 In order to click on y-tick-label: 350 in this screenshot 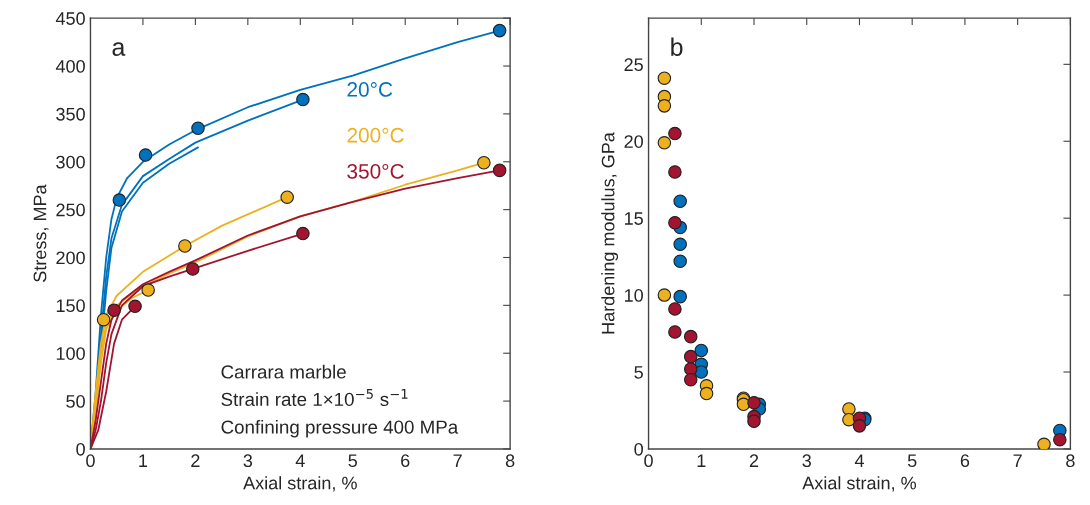, I will do `click(70, 114)`.